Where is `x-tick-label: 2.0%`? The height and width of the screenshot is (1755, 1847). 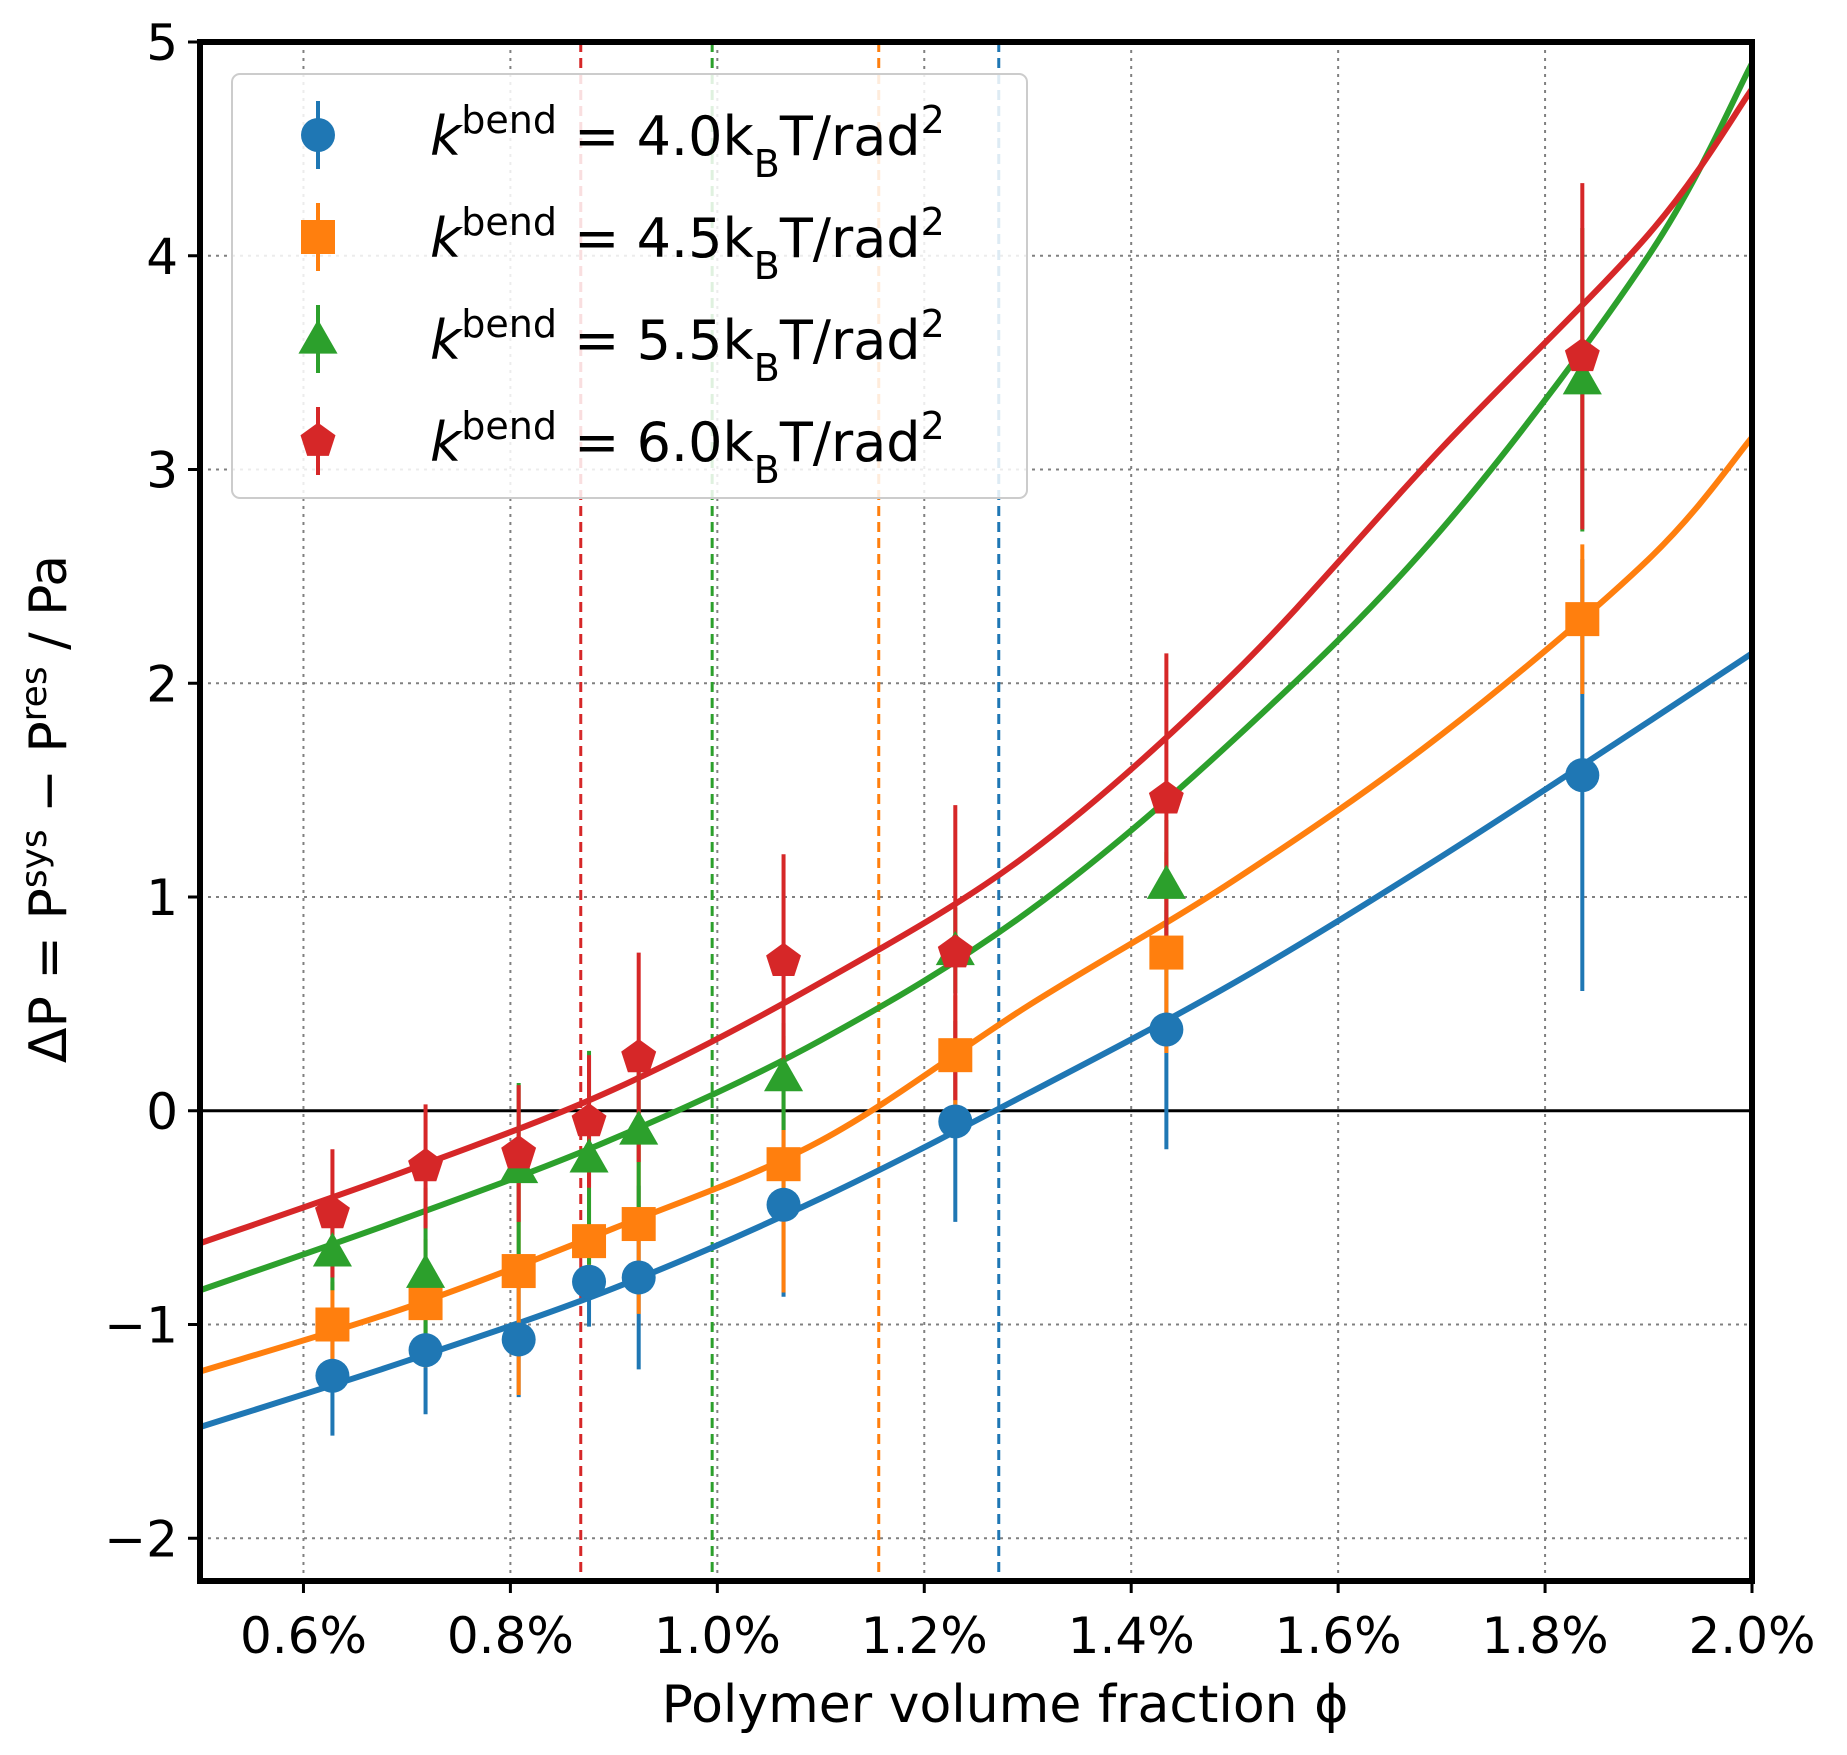
x-tick-label: 2.0% is located at coordinates (1751, 1636).